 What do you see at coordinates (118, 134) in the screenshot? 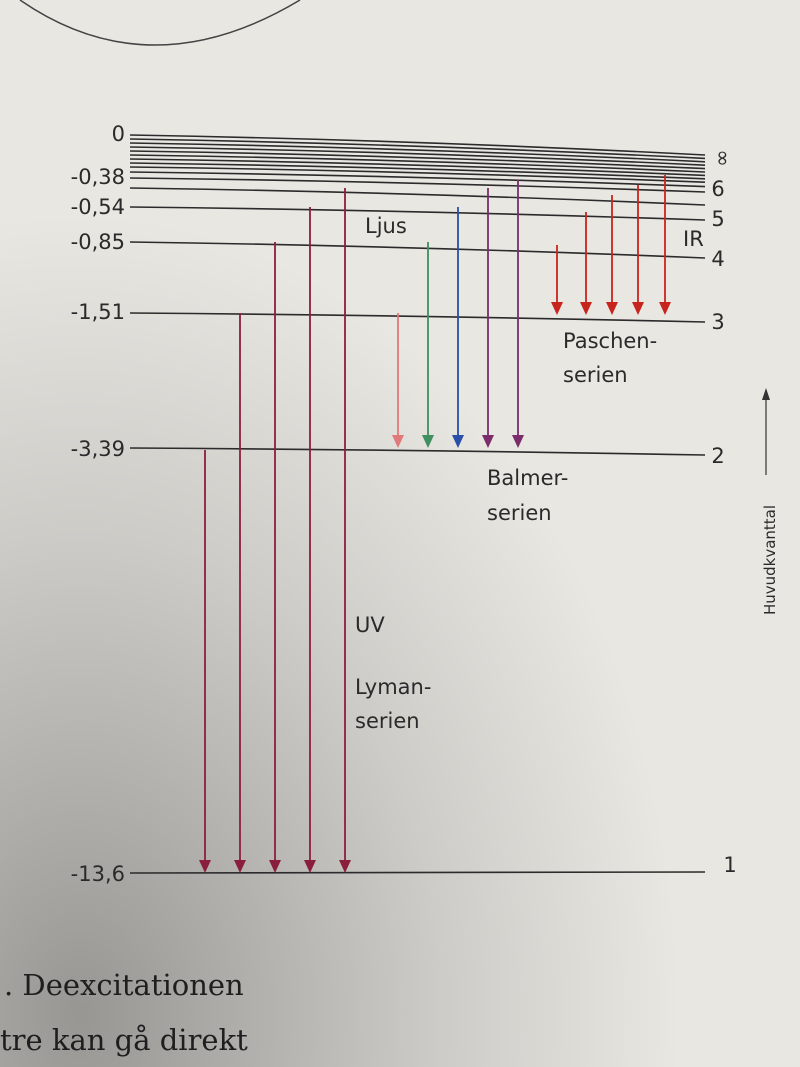
I see `energy-label: 0` at bounding box center [118, 134].